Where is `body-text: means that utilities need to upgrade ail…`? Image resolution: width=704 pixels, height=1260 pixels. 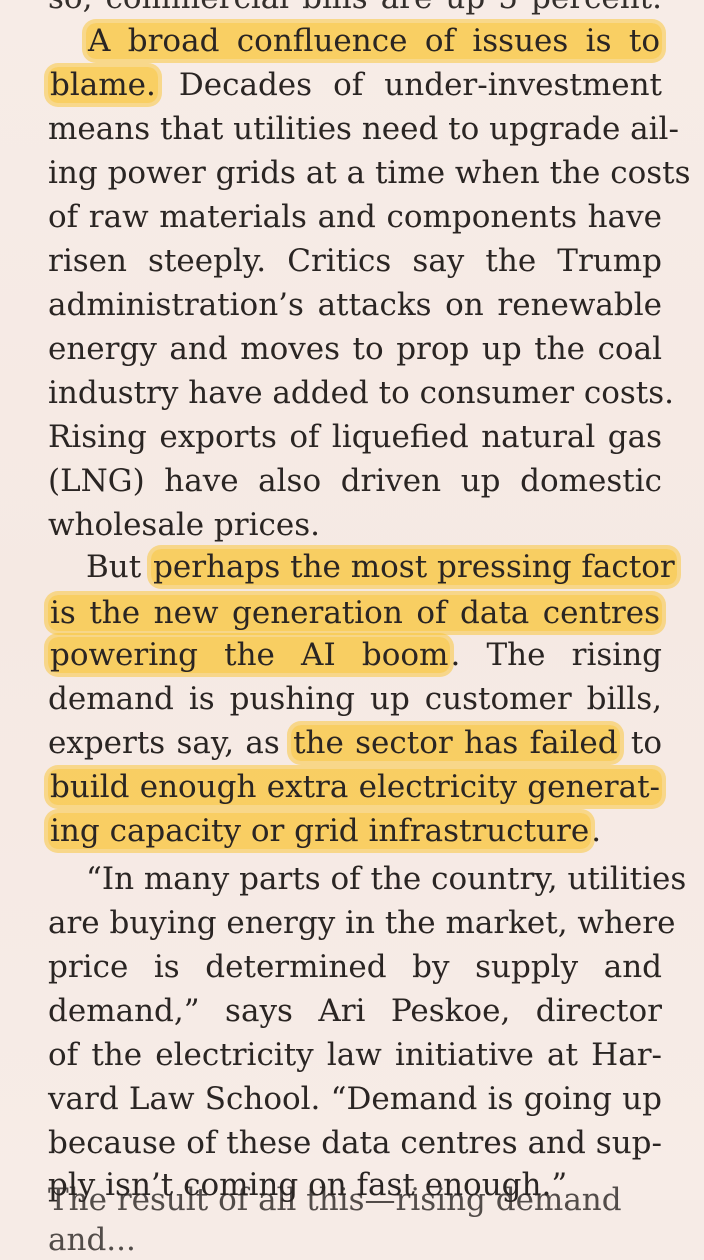
body-text: means that utilities need to upgrade ail… is located at coordinates (363, 129).